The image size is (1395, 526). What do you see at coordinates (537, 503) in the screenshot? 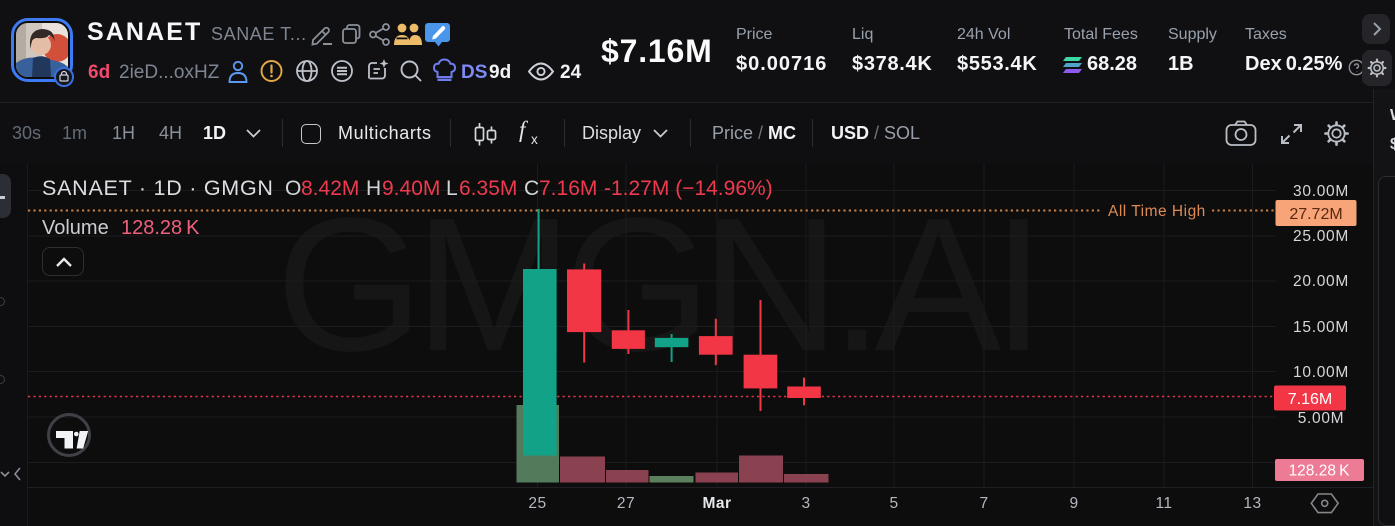
I see `svg-text: 25` at bounding box center [537, 503].